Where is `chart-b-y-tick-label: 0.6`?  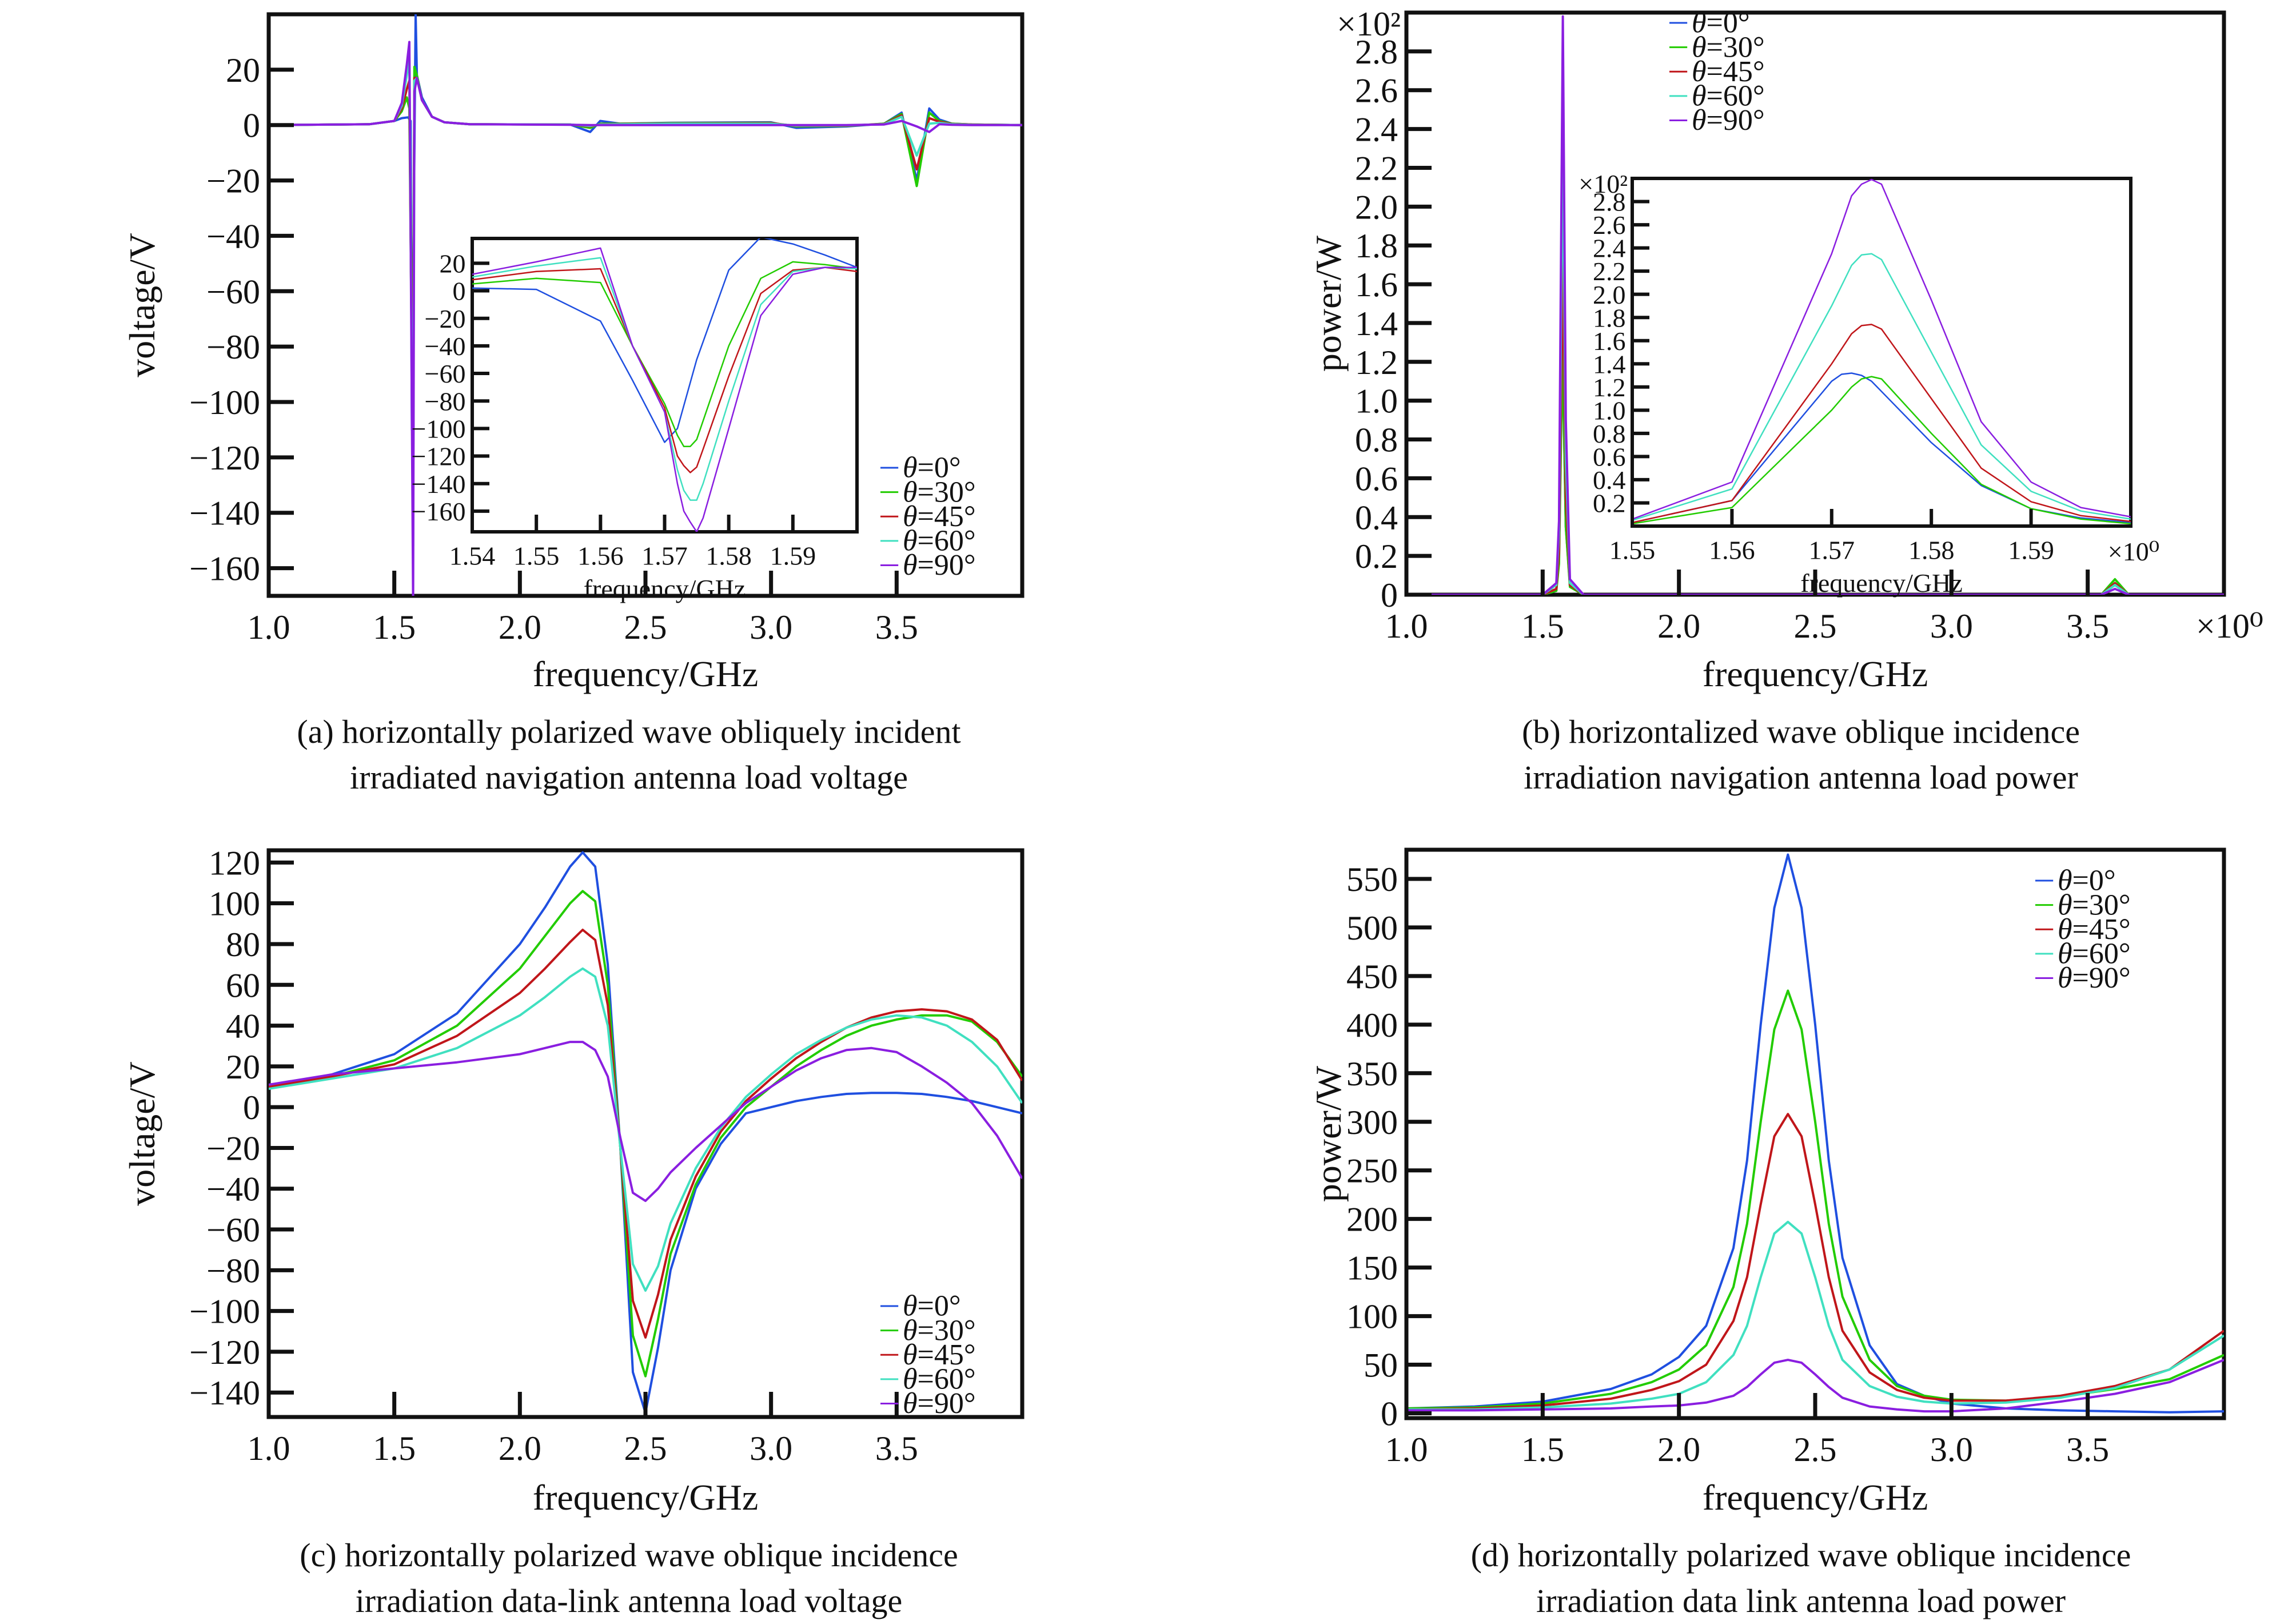 chart-b-y-tick-label: 0.6 is located at coordinates (1377, 478).